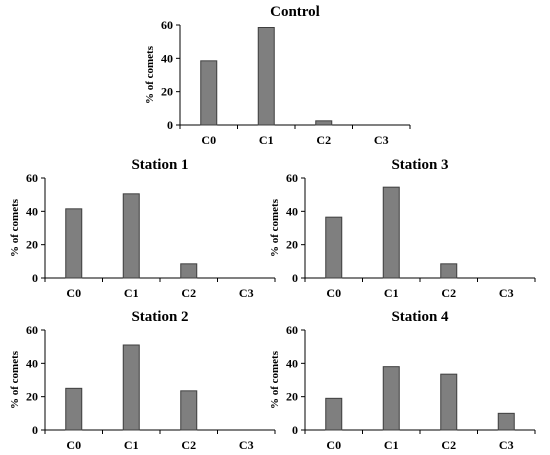 This screenshot has width=550, height=455. I want to click on chart-title: Station 3, so click(419, 165).